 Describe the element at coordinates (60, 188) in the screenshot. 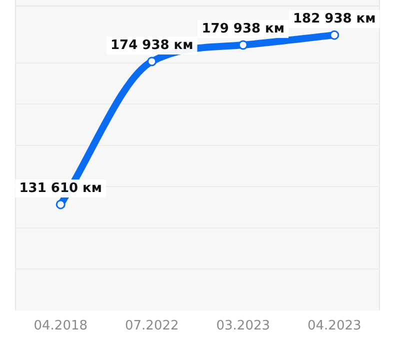

I see `data-label: 131 610 км` at that location.